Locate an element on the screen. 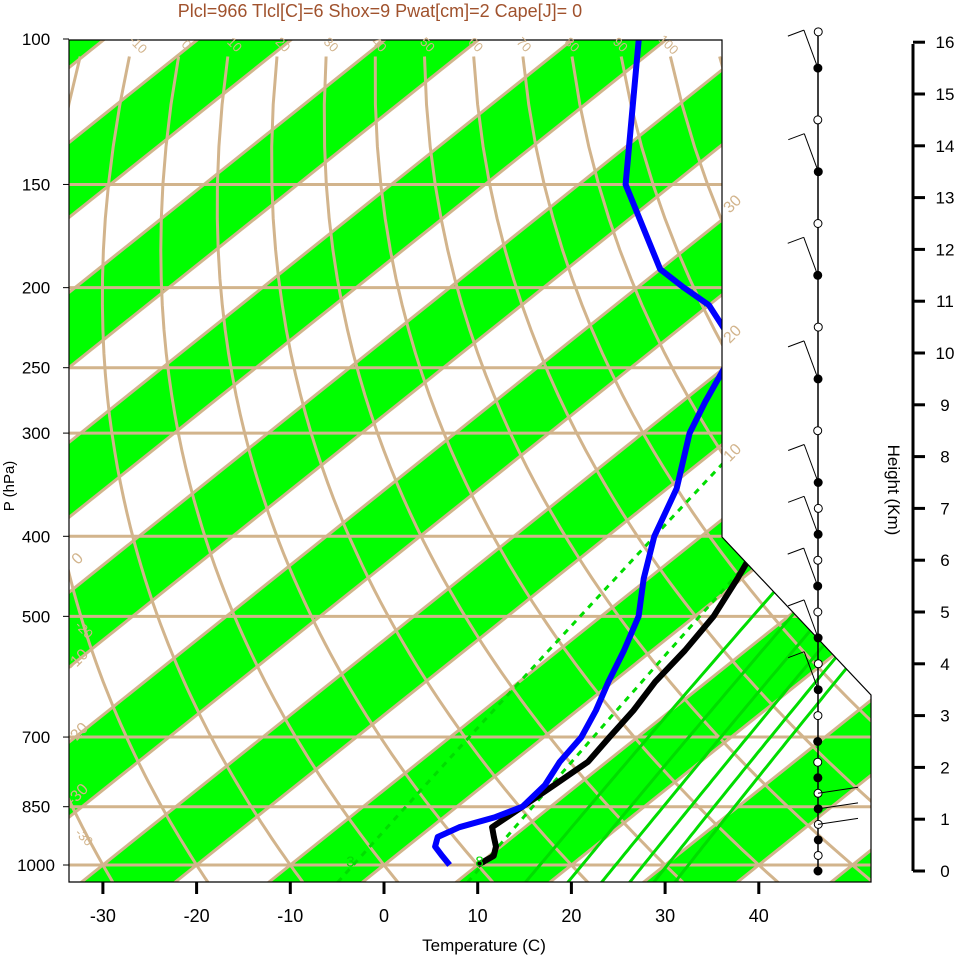  dry-adiabat-label: 100 is located at coordinates (669, 45).